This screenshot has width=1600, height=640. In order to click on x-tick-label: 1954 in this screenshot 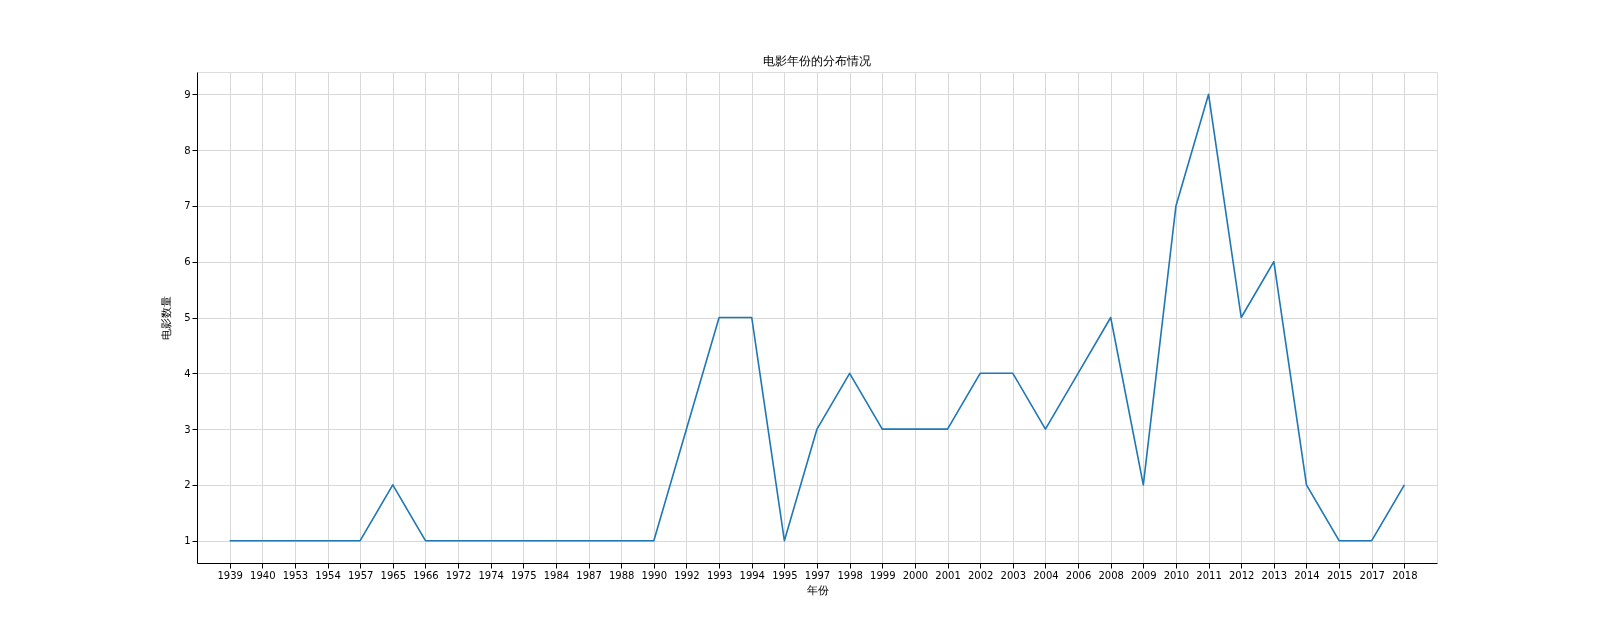, I will do `click(328, 575)`.